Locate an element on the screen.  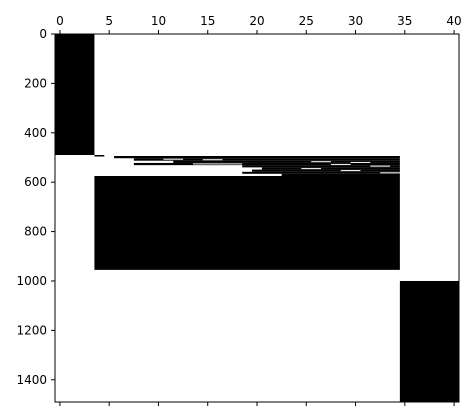
y-tick-label: 200 is located at coordinates (35, 83).